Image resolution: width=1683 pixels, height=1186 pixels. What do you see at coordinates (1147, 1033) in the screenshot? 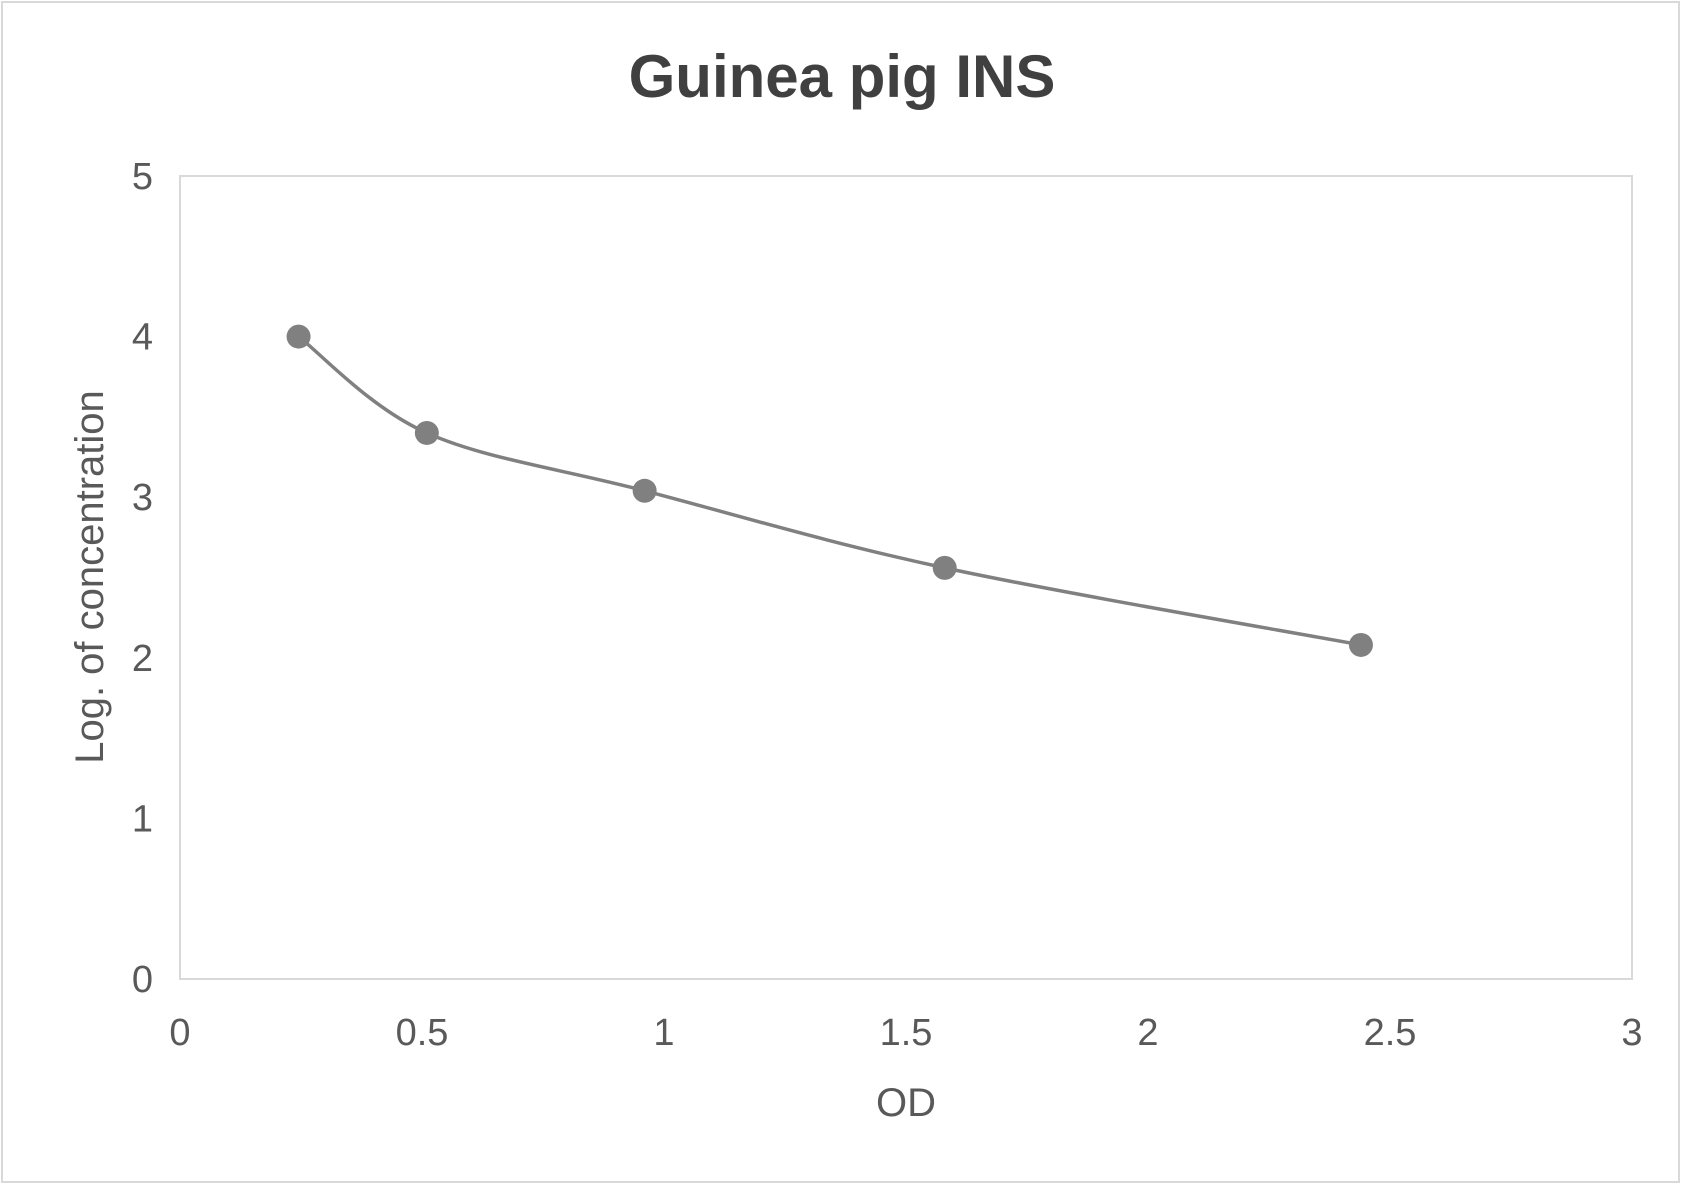
I see `x-tick-label: 2` at bounding box center [1147, 1033].